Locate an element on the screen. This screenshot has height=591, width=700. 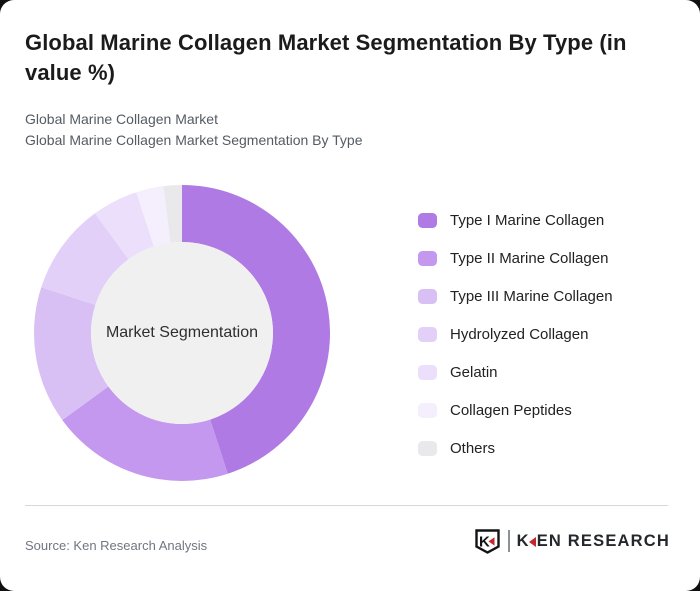
legend-label: Type III Marine Collagen is located at coordinates (531, 296).